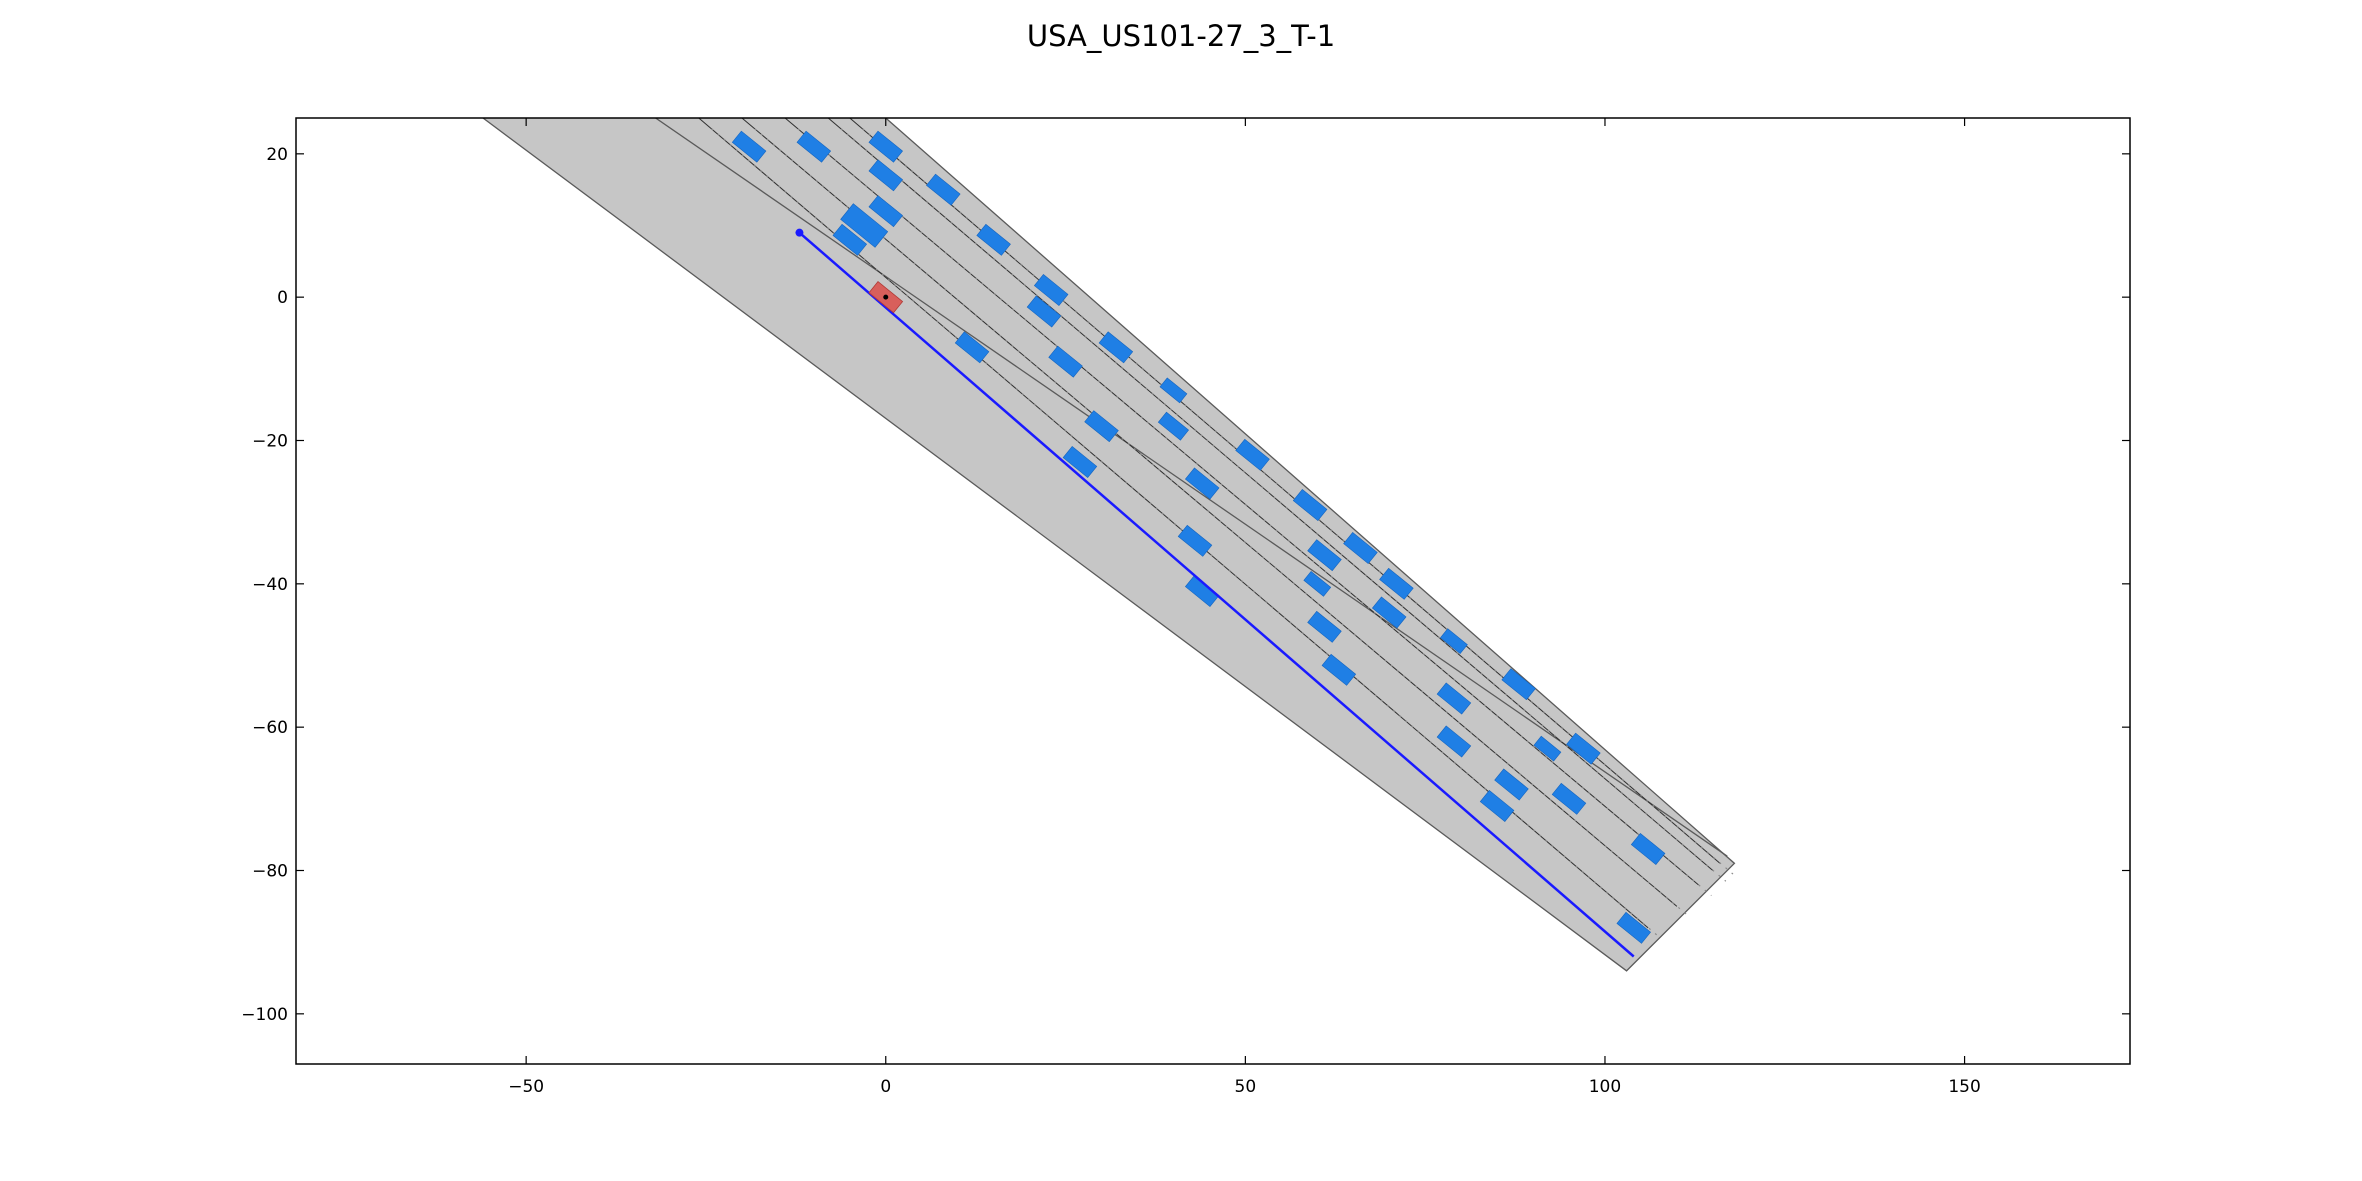 The width and height of the screenshot is (2362, 1181). What do you see at coordinates (270, 442) in the screenshot?
I see `y-tick-label: −20` at bounding box center [270, 442].